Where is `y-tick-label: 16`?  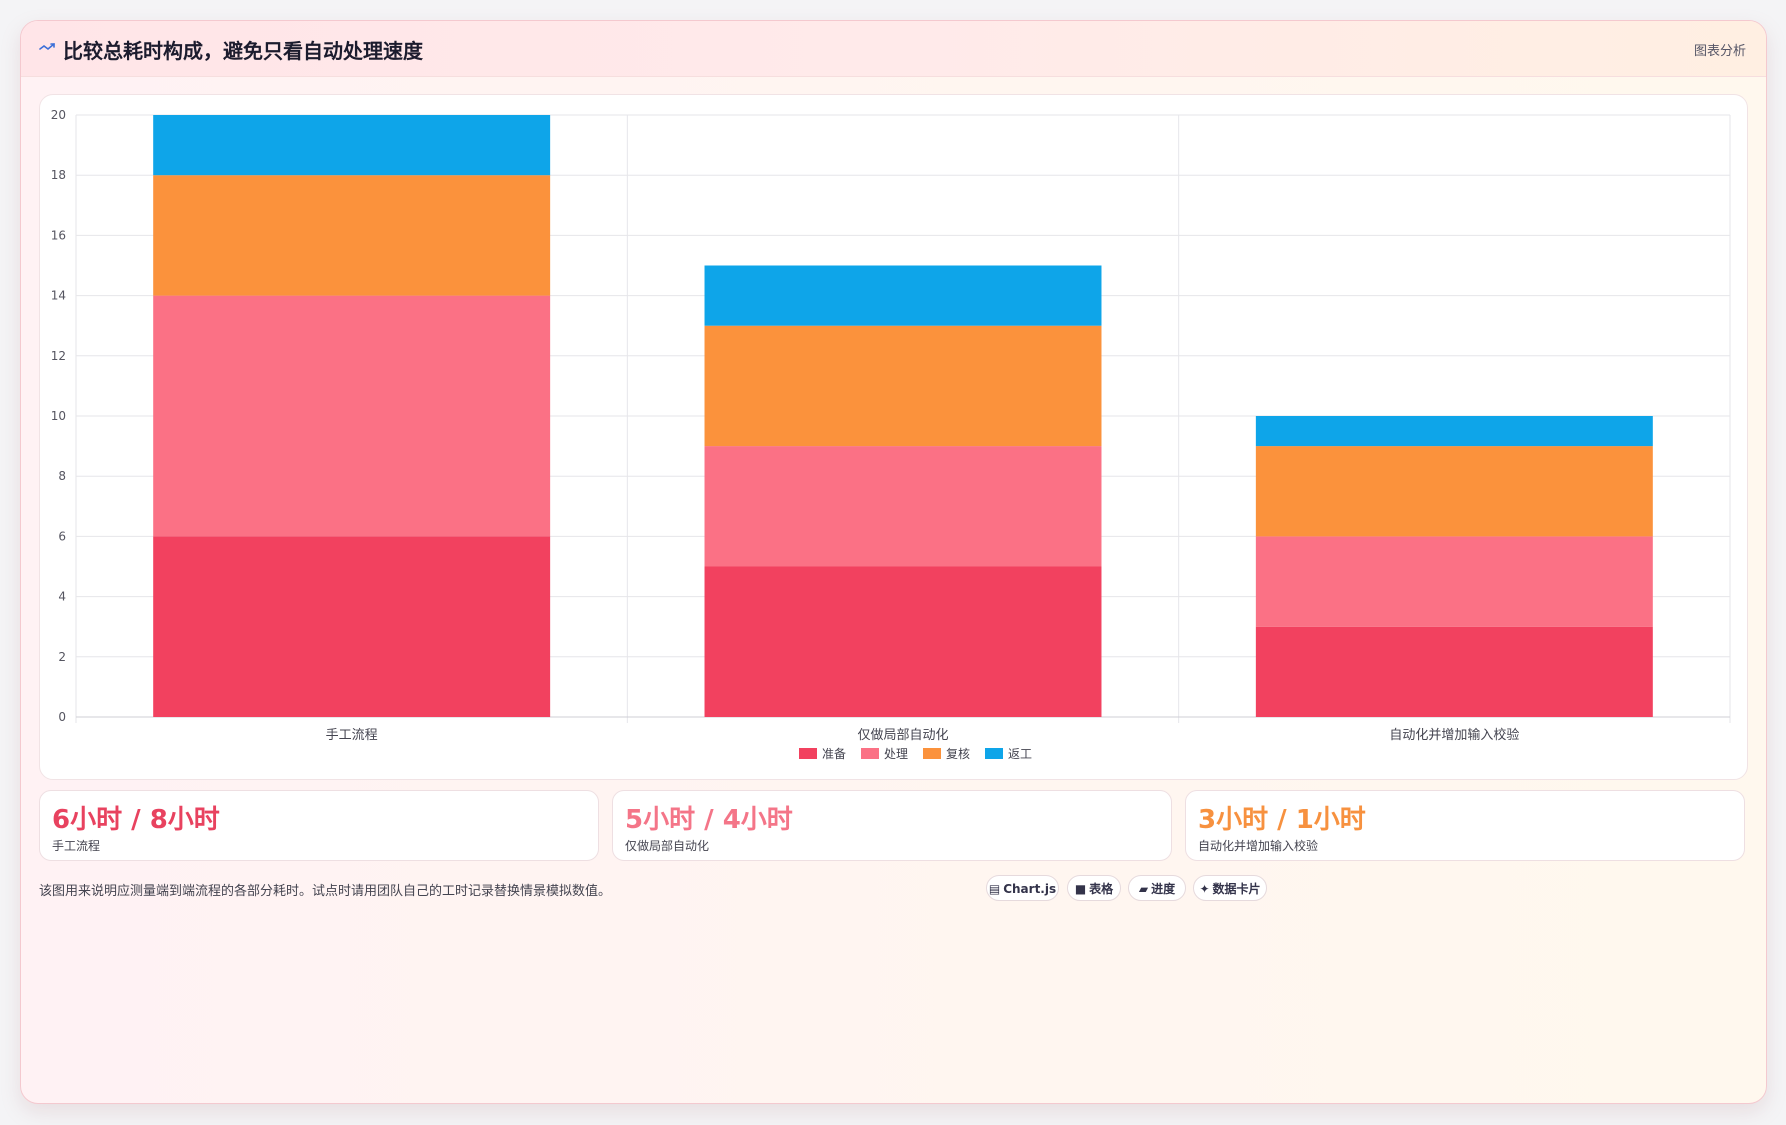
y-tick-label: 16 is located at coordinates (58, 235).